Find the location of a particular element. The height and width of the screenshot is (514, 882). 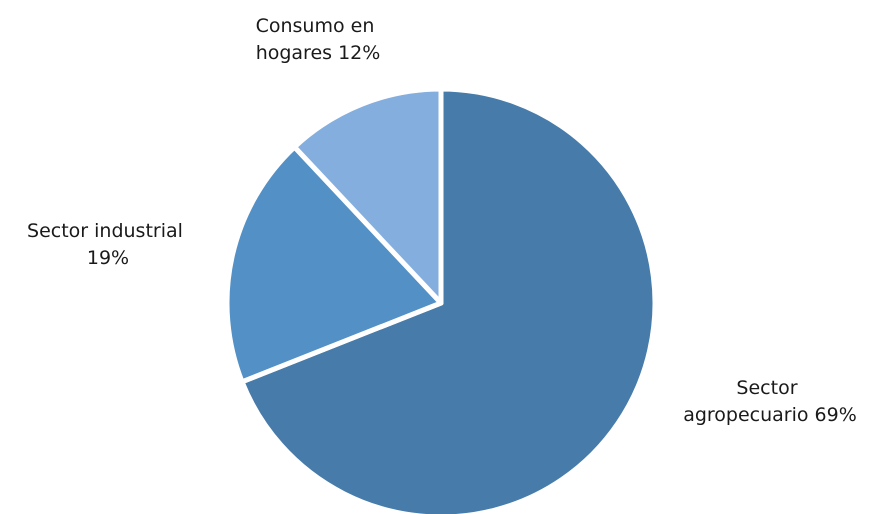

pie-slice-sector-industrial is located at coordinates (334, 264).